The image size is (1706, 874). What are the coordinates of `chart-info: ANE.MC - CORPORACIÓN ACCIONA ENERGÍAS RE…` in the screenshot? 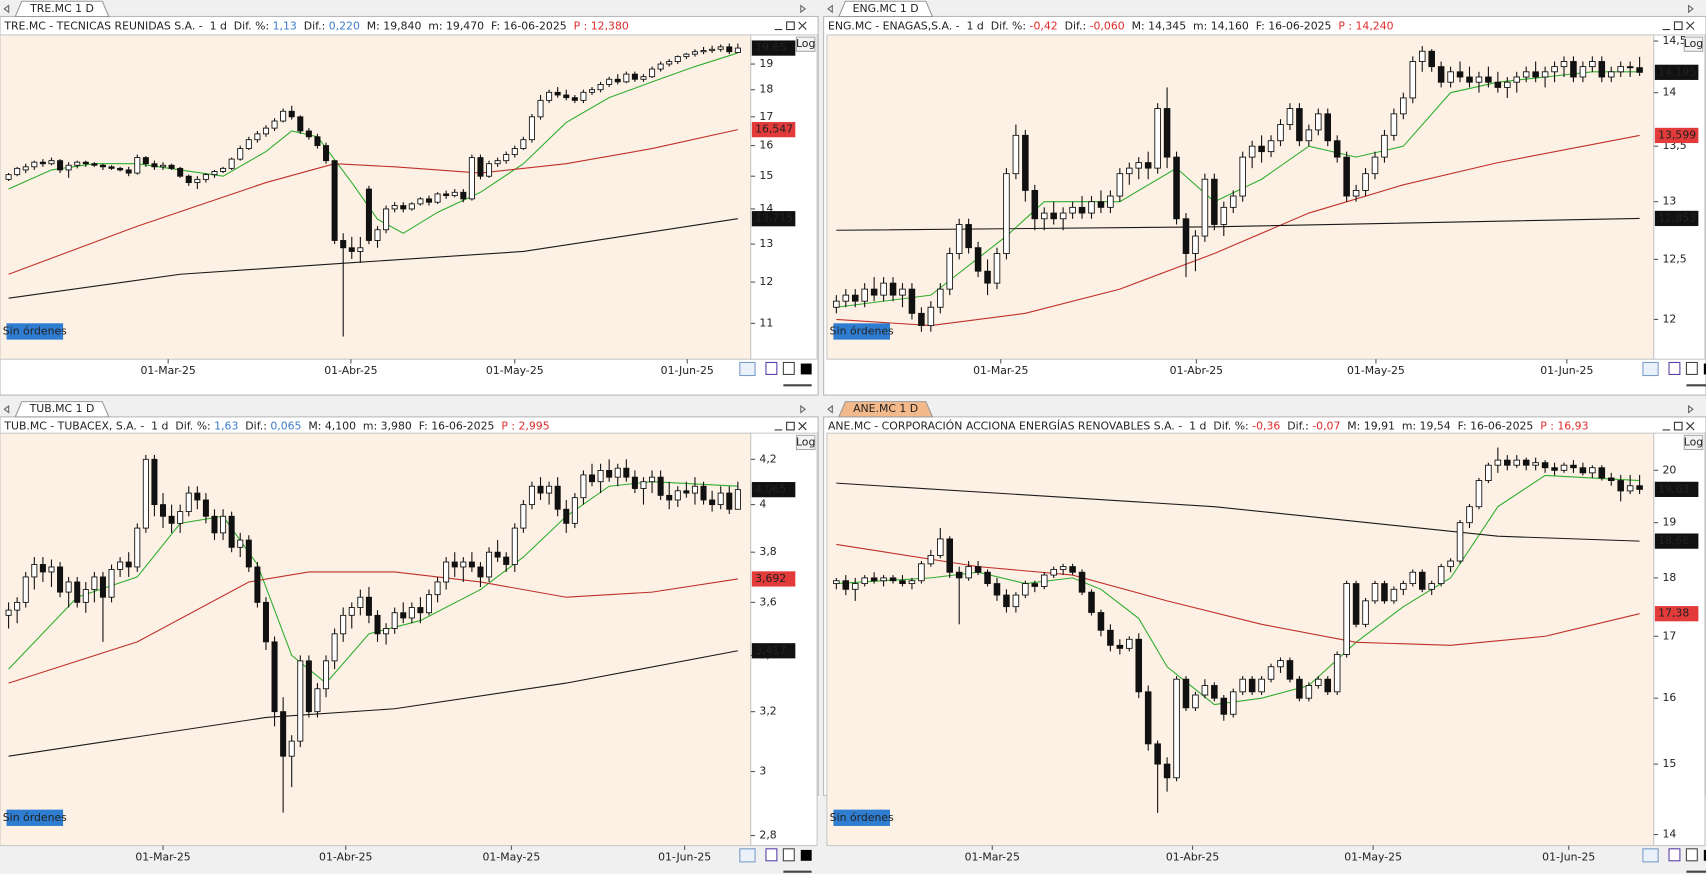 It's located at (1208, 426).